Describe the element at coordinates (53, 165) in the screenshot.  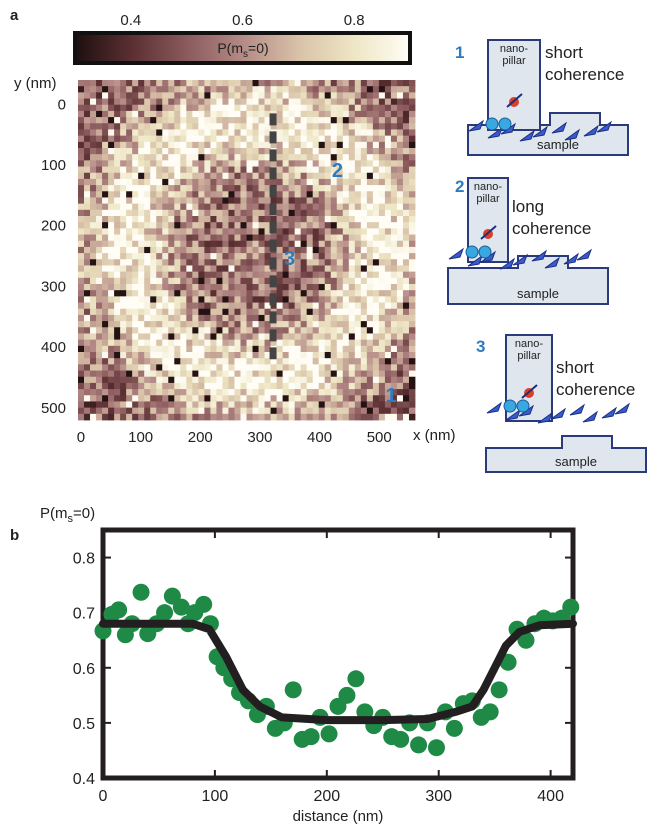
I see `heatmap-y-tick-label: 100` at that location.